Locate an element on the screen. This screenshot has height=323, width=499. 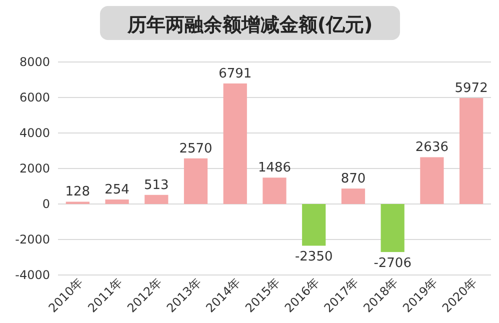
data-label: 1486 is located at coordinates (275, 168).